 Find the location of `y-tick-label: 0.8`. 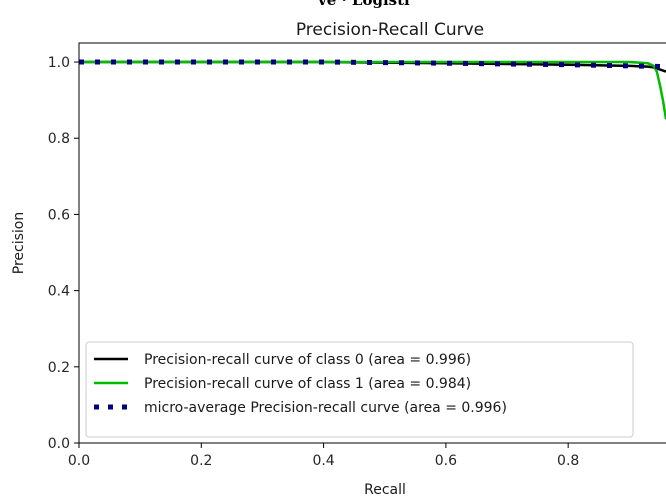

y-tick-label: 0.8 is located at coordinates (59, 139).